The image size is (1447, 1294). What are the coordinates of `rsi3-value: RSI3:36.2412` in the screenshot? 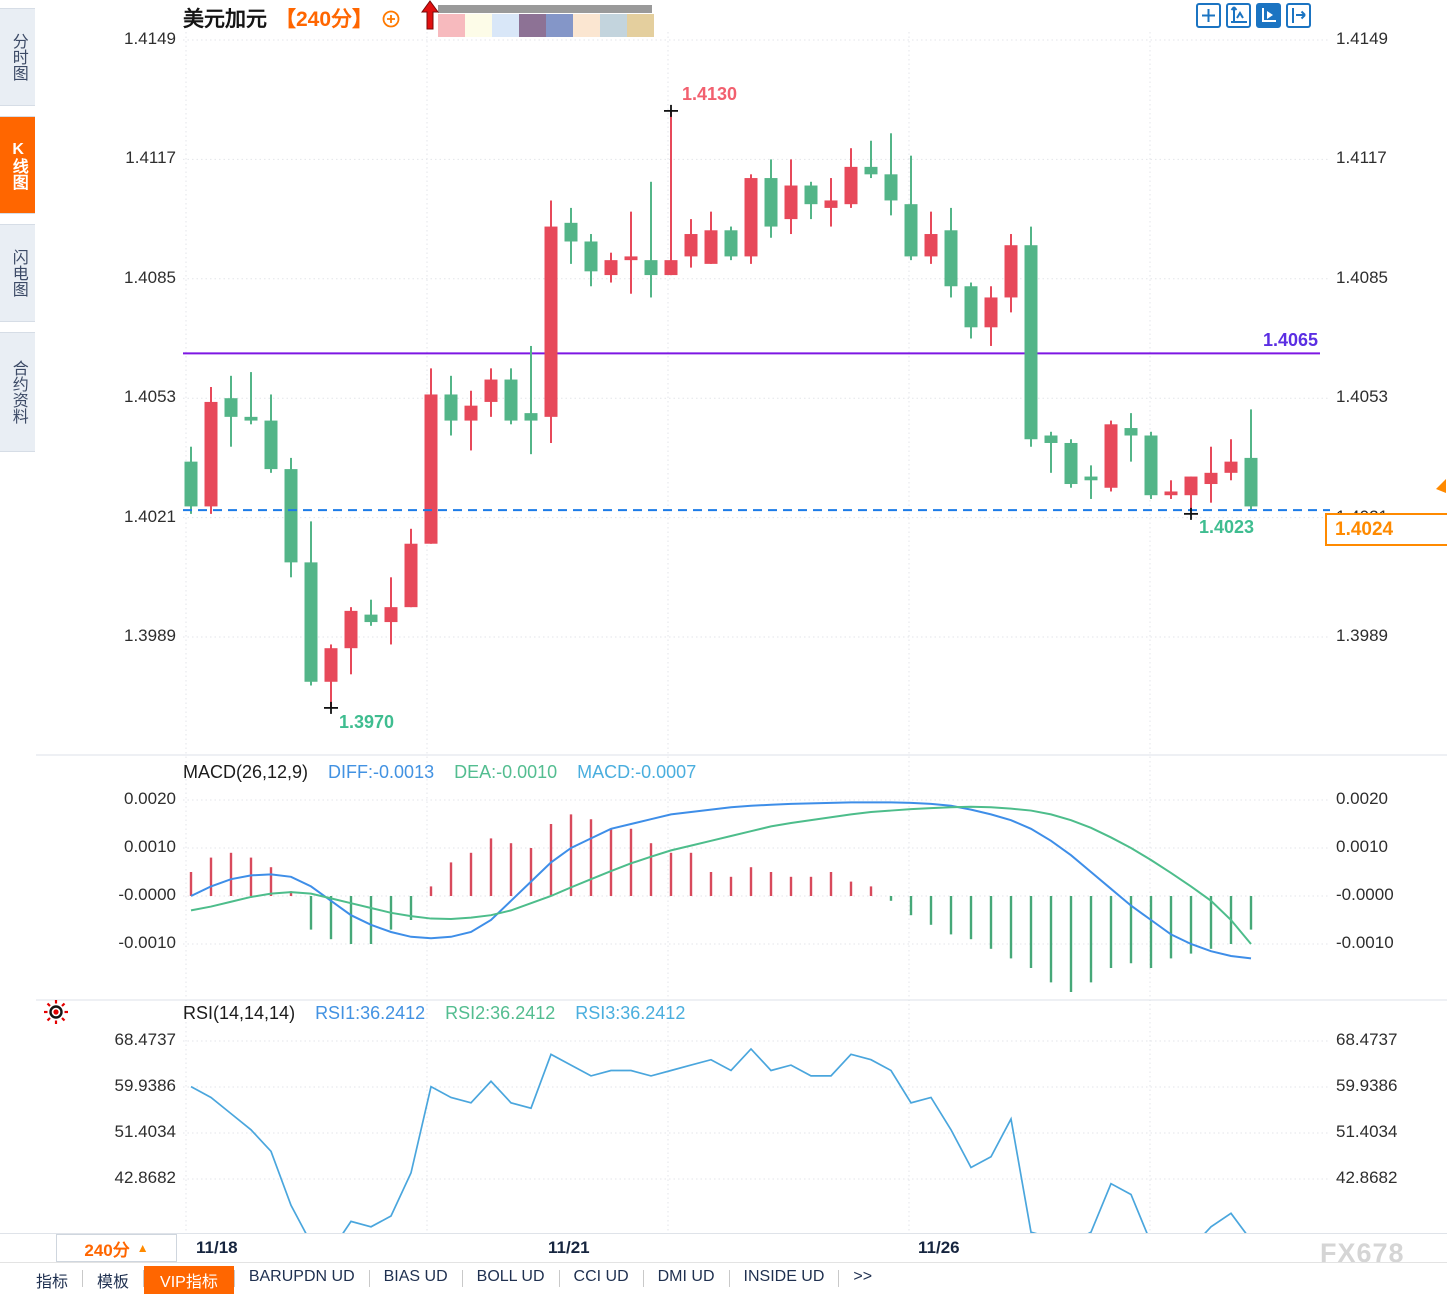 It's located at (630, 1013).